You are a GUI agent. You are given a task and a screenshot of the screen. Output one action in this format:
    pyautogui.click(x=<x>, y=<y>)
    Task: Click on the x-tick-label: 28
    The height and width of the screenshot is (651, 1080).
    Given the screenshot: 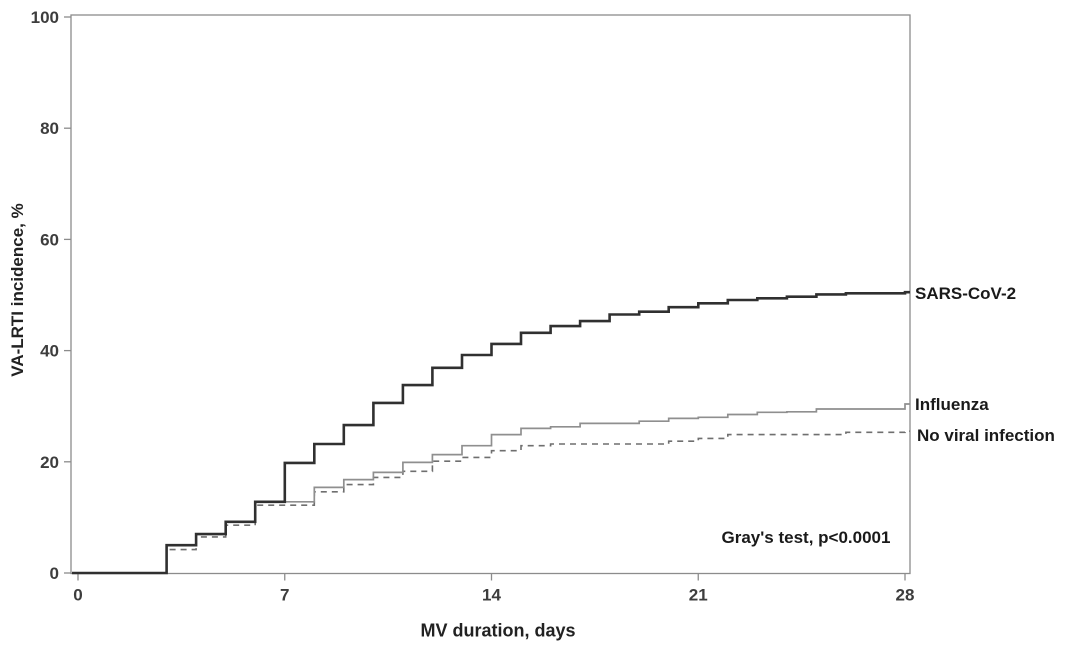 What is the action you would take?
    pyautogui.click(x=905, y=595)
    